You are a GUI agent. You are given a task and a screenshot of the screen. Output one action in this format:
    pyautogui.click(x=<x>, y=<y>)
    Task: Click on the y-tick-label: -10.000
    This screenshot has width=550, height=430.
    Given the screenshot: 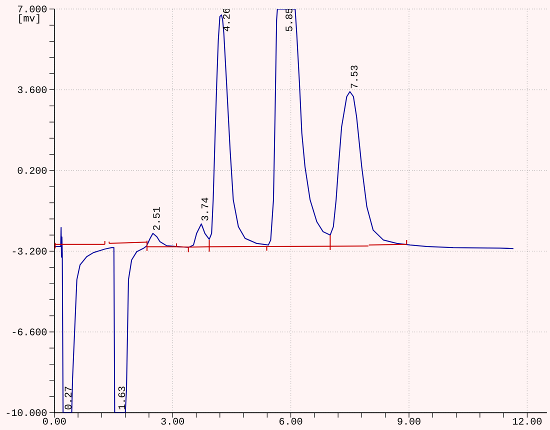 What is the action you would take?
    pyautogui.click(x=26, y=412)
    